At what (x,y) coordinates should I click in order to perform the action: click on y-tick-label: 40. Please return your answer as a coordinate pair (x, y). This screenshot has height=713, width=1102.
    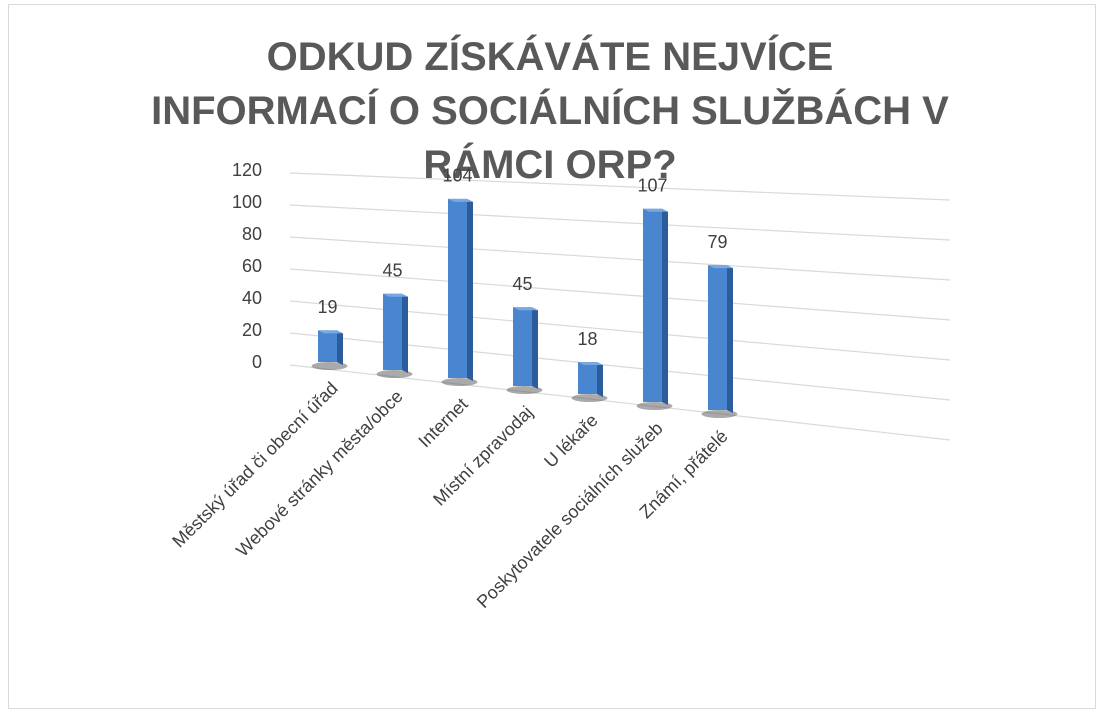
    Looking at the image, I should click on (252, 298).